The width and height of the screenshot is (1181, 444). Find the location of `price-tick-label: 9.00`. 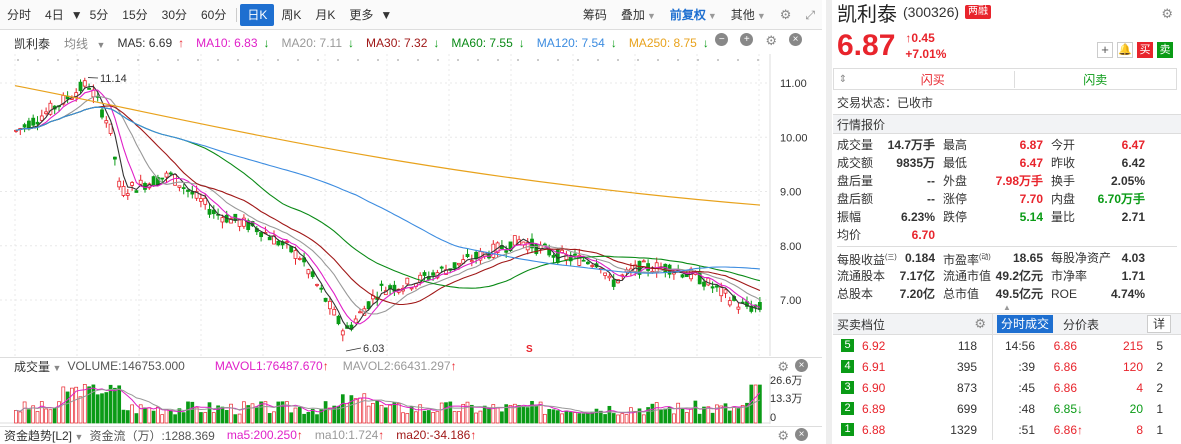

price-tick-label: 9.00 is located at coordinates (790, 193).